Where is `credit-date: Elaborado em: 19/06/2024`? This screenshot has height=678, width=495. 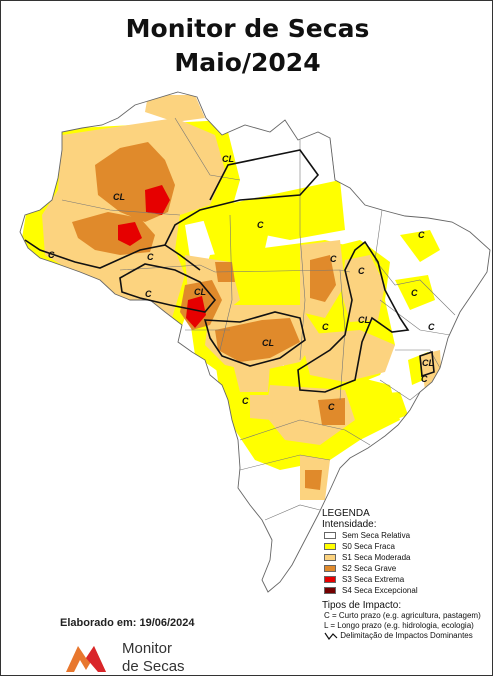
credit-date: Elaborado em: 19/06/2024 is located at coordinates (127, 623).